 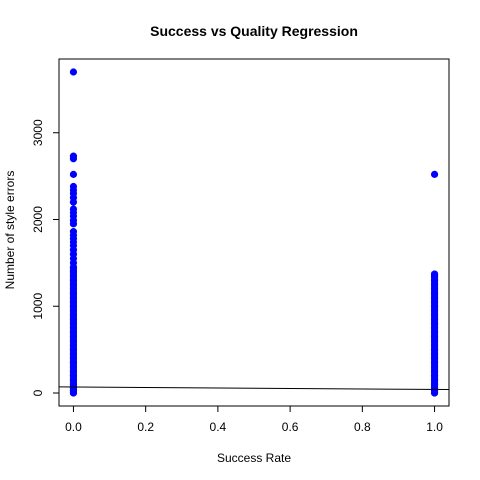 What do you see at coordinates (362, 427) in the screenshot?
I see `x-tick-label: 0.8` at bounding box center [362, 427].